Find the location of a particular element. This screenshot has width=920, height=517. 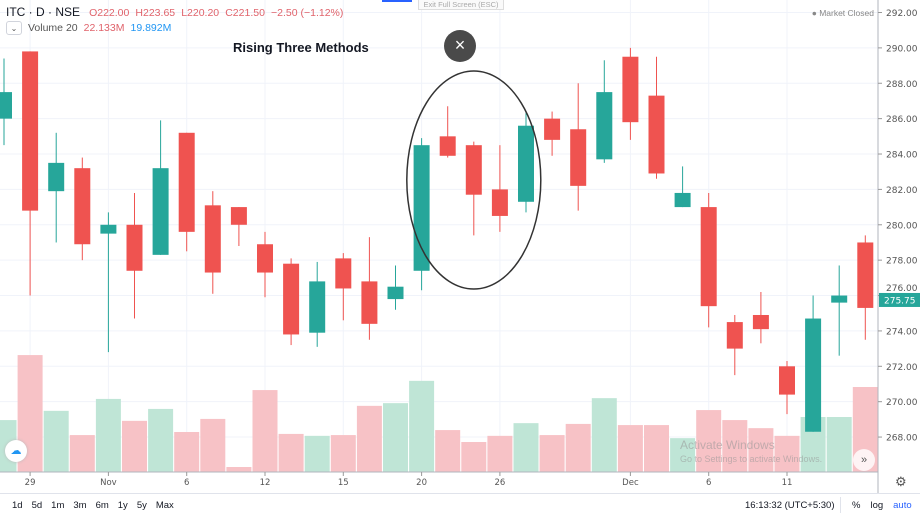

low-value: L220.20 is located at coordinates (200, 13).